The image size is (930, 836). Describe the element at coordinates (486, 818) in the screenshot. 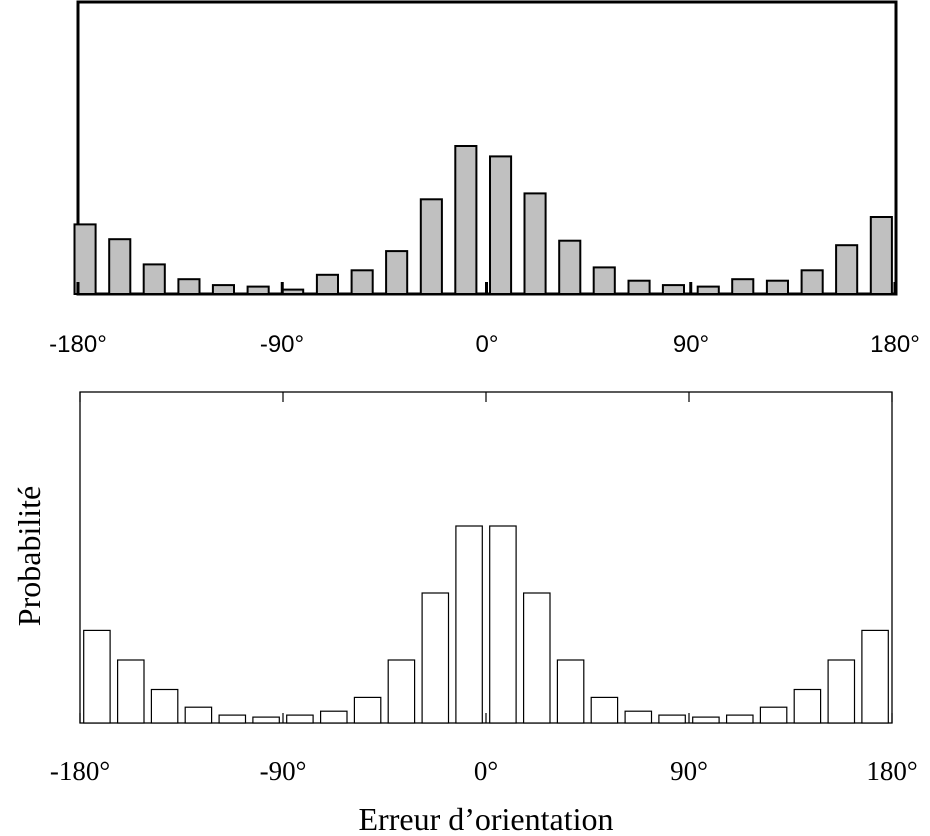

I see `x-axis-label: Erreur d’orientation` at that location.